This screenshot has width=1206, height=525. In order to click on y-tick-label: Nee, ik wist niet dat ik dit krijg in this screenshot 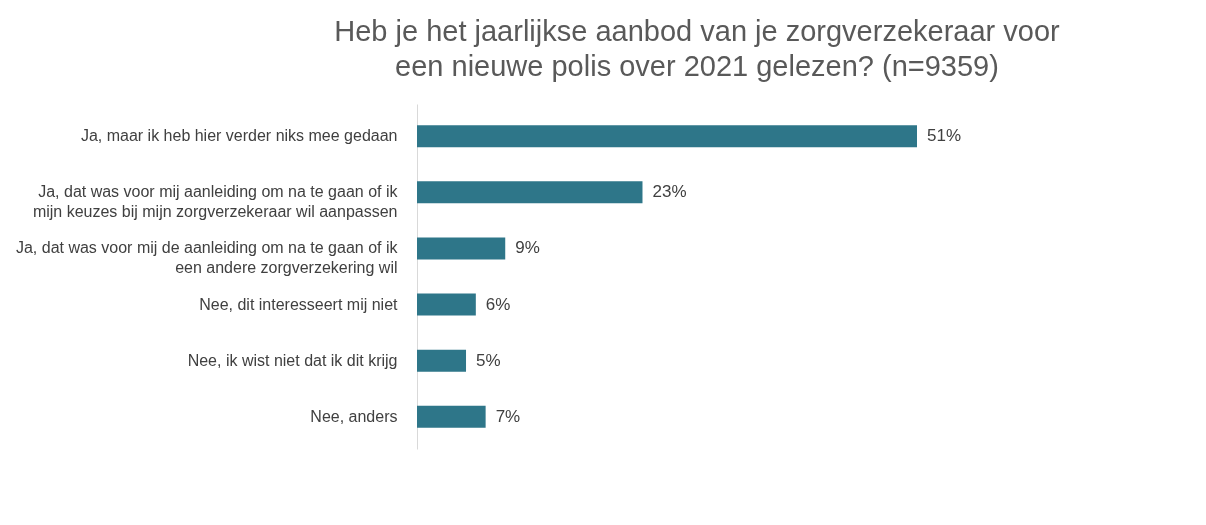, I will do `click(292, 360)`.